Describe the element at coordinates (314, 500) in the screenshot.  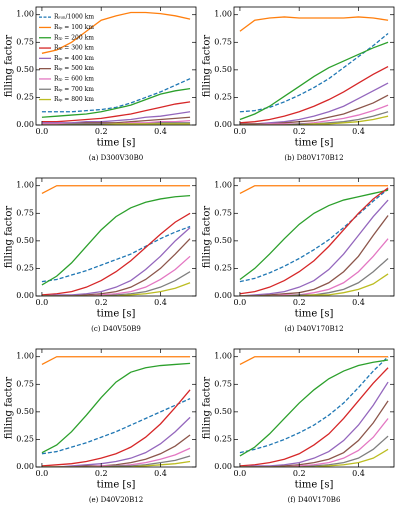
I see `caption: (f) D40V170B6` at that location.